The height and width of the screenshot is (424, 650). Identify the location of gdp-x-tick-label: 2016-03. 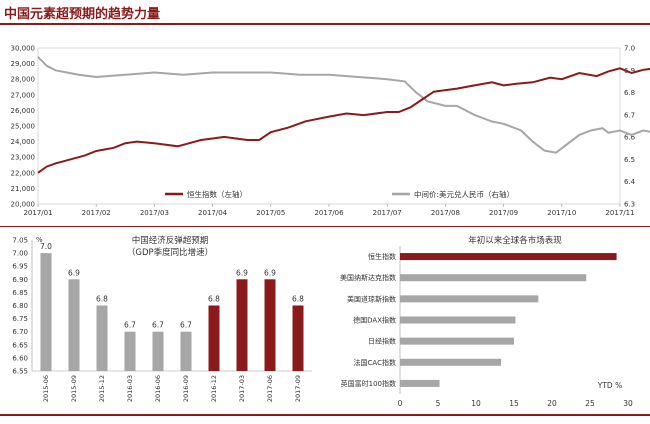
(130, 388).